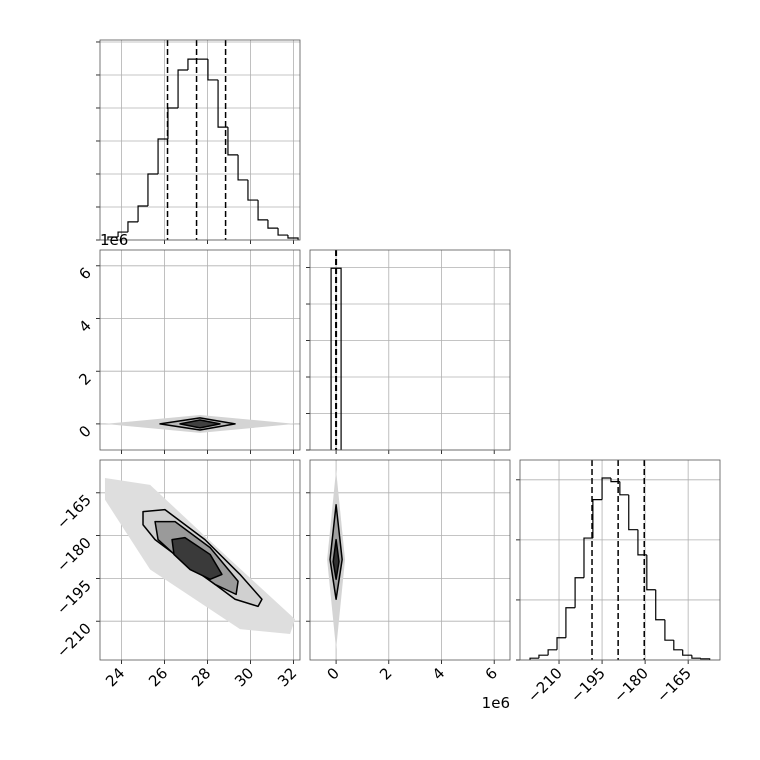 Image resolution: width=760 pixels, height=760 pixels. What do you see at coordinates (491, 673) in the screenshot?
I see `x-tick-label: 6` at bounding box center [491, 673].